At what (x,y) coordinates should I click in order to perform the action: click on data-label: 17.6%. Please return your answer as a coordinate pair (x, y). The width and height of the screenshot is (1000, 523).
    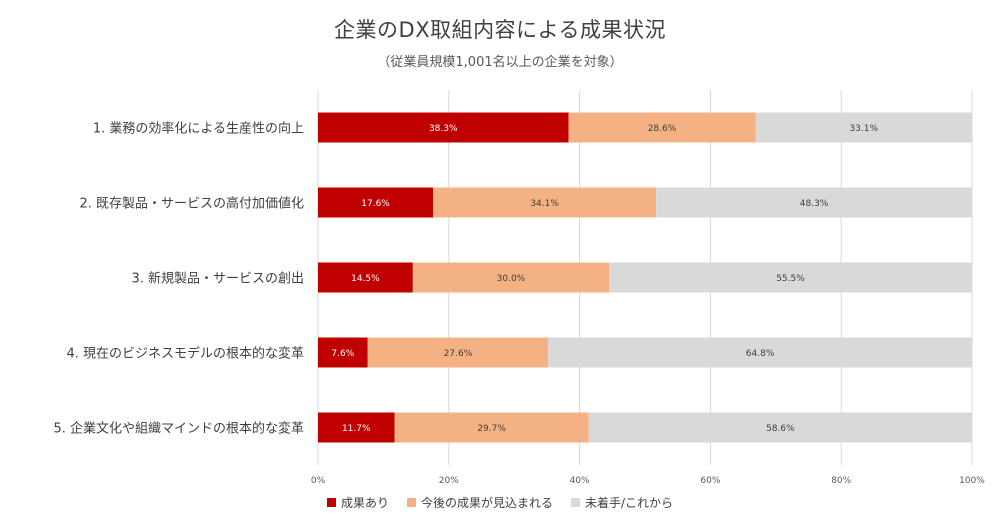
    Looking at the image, I should click on (375, 204).